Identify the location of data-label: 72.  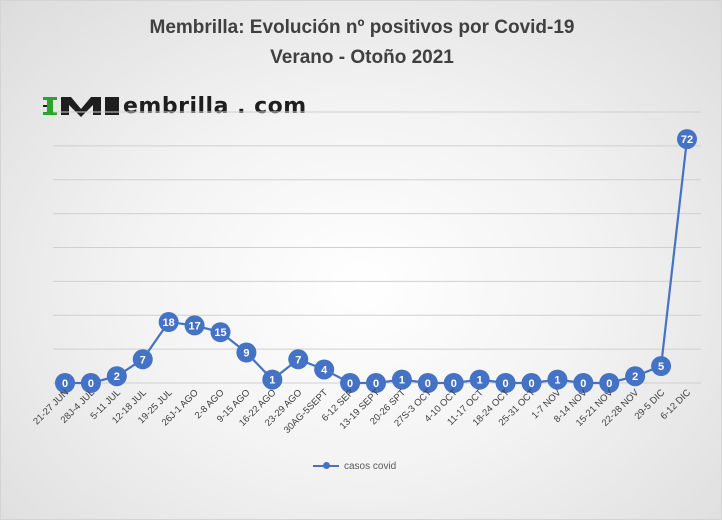
(687, 140).